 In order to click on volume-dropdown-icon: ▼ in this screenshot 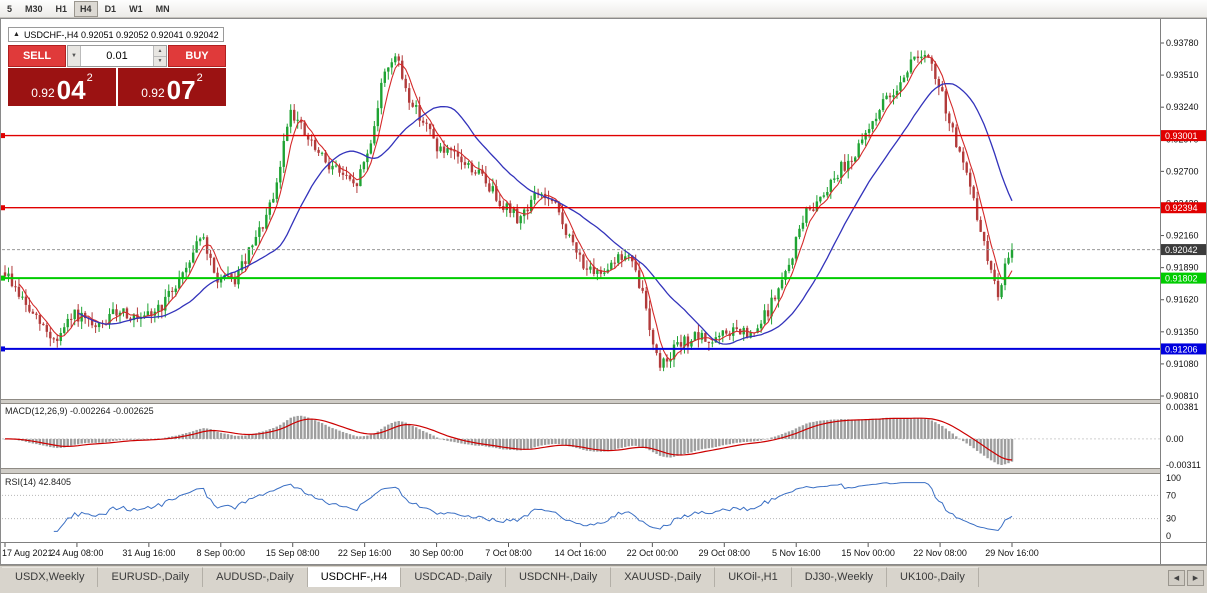, I will do `click(74, 56)`.